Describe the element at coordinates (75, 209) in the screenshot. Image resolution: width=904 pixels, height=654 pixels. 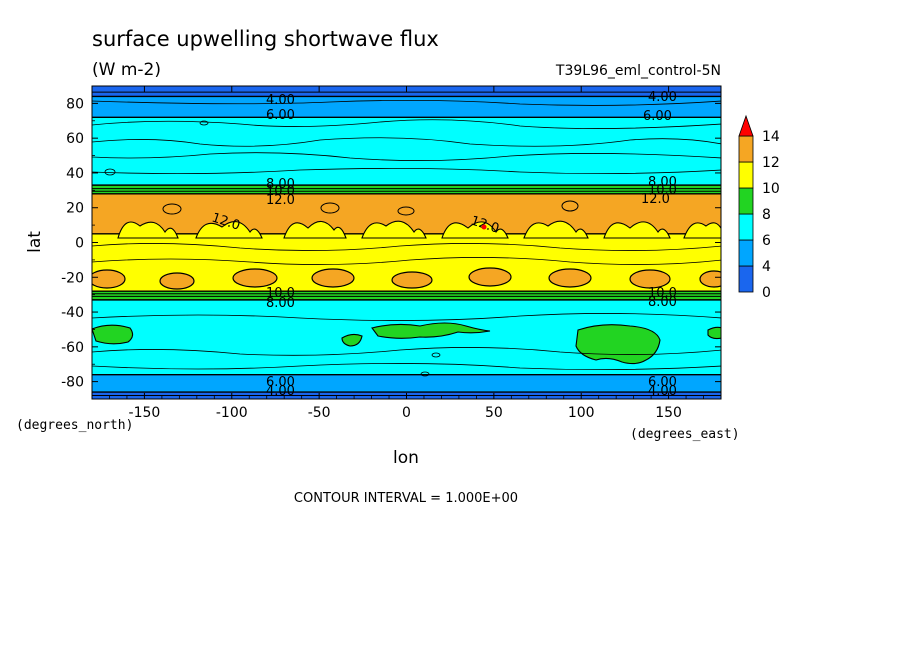
I see `y-tick-label: 20` at that location.